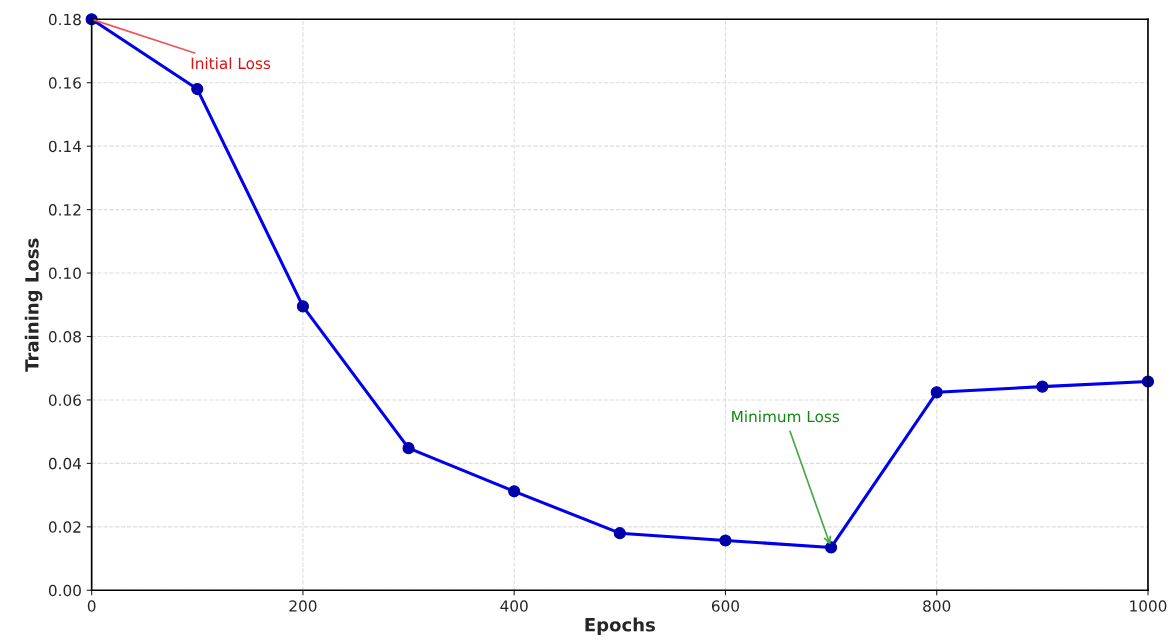 Image resolution: width=1175 pixels, height=643 pixels. I want to click on y-tick-label: 0.04, so click(65, 463).